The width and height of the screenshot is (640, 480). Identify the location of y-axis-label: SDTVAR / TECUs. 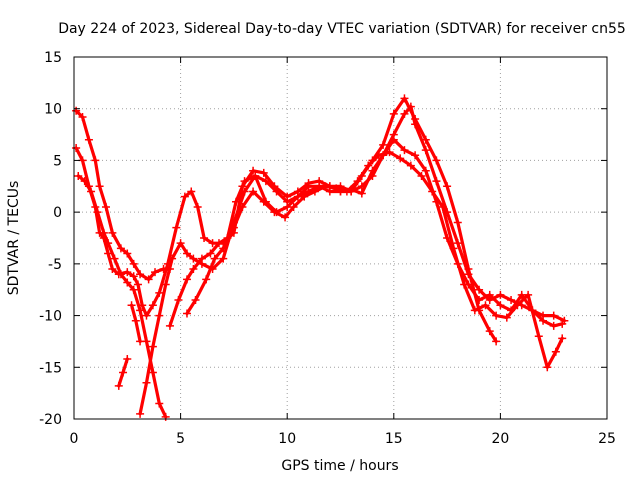
(14, 238).